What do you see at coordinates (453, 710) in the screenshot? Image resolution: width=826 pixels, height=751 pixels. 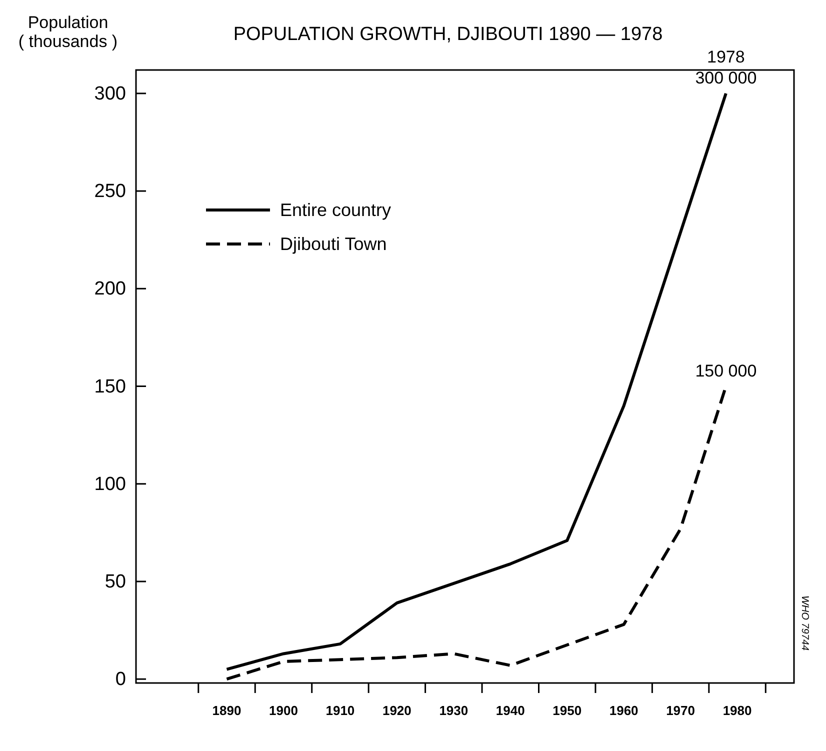 I see `x-tick-label: 1930` at bounding box center [453, 710].